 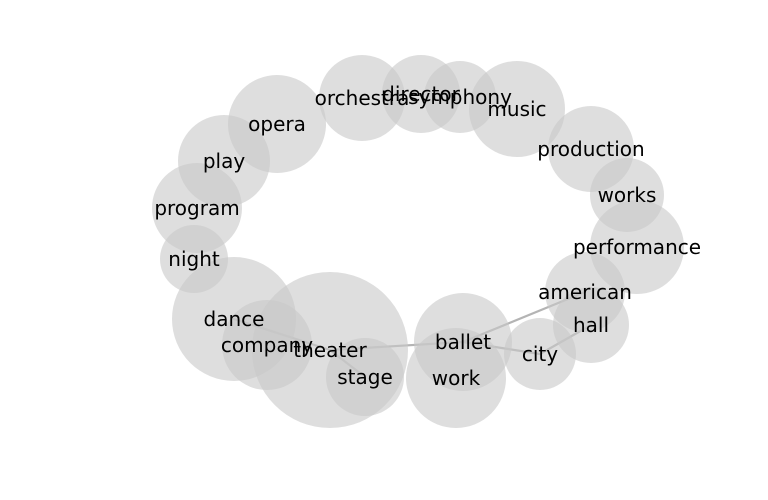 I want to click on label-work: work, so click(x=456, y=378).